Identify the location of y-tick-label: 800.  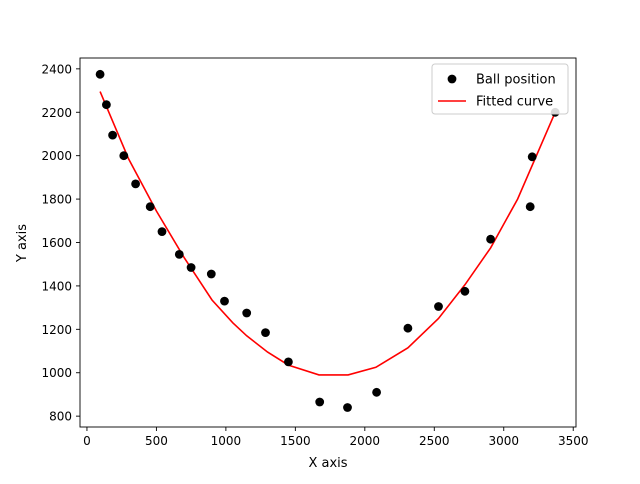
(60, 417).